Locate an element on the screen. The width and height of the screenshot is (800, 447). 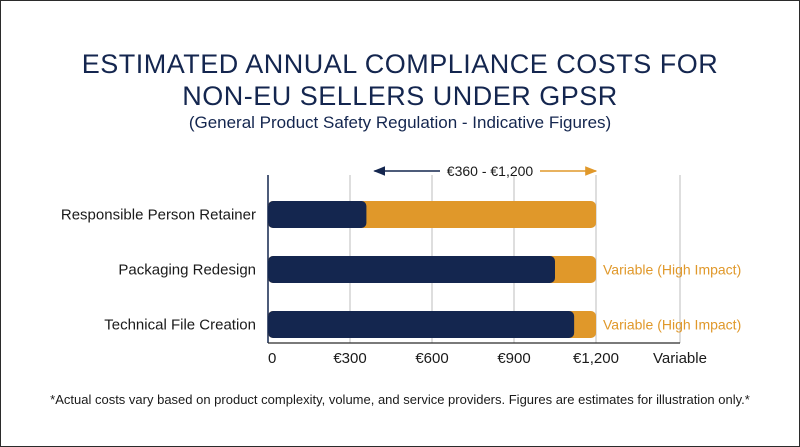
chart-title-line-2: NON-EU SELLERS UNDER GPSR is located at coordinates (400, 96).